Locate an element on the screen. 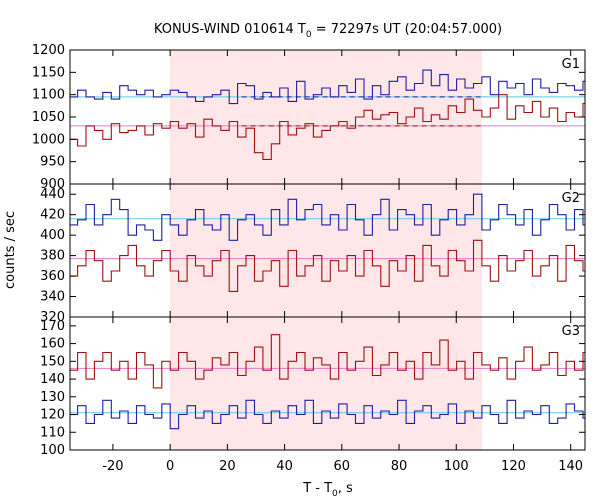  x-tick-label: 40 is located at coordinates (284, 466).